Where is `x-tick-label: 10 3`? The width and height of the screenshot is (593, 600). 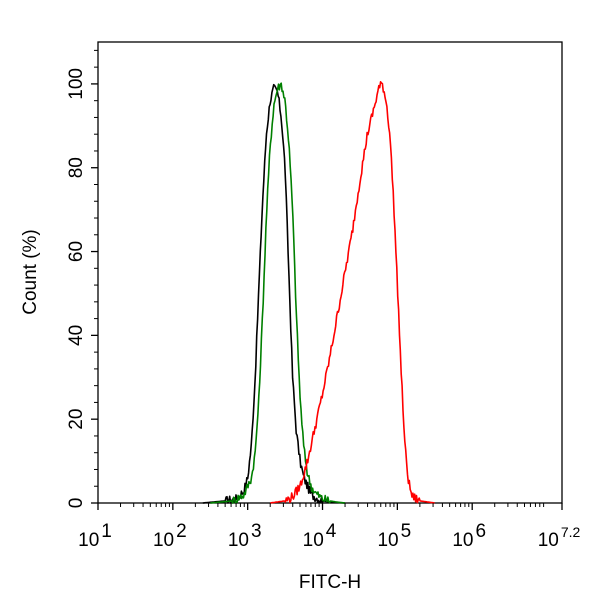
x-tick-label: 10 3 is located at coordinates (245, 536).